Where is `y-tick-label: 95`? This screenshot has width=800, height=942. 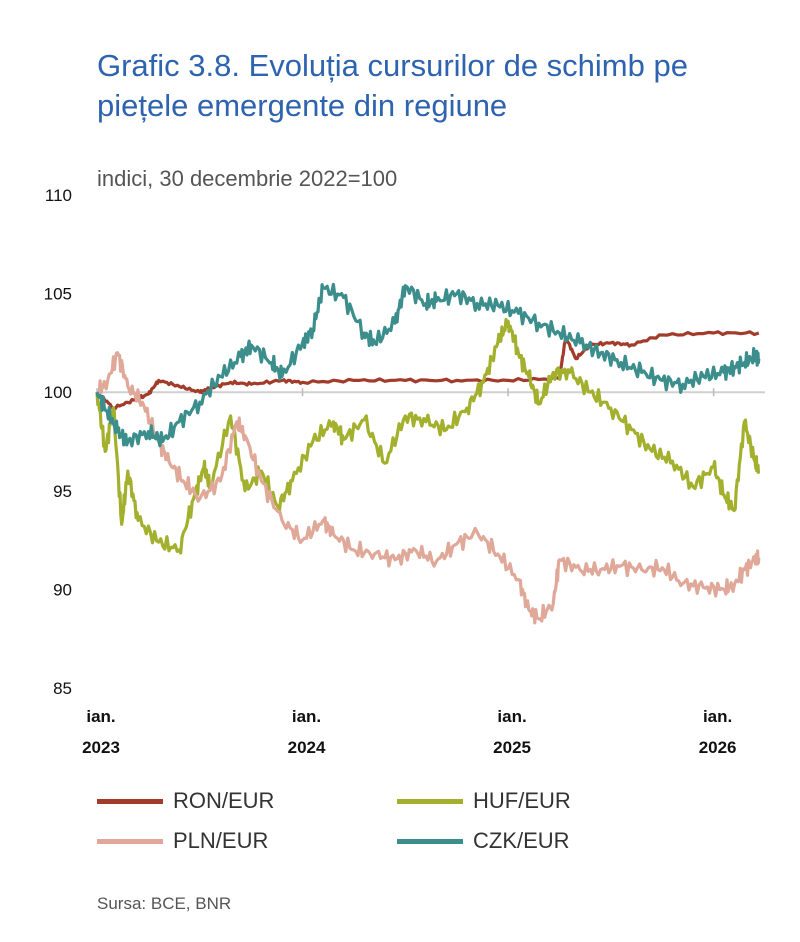 y-tick-label: 95 is located at coordinates (62, 491).